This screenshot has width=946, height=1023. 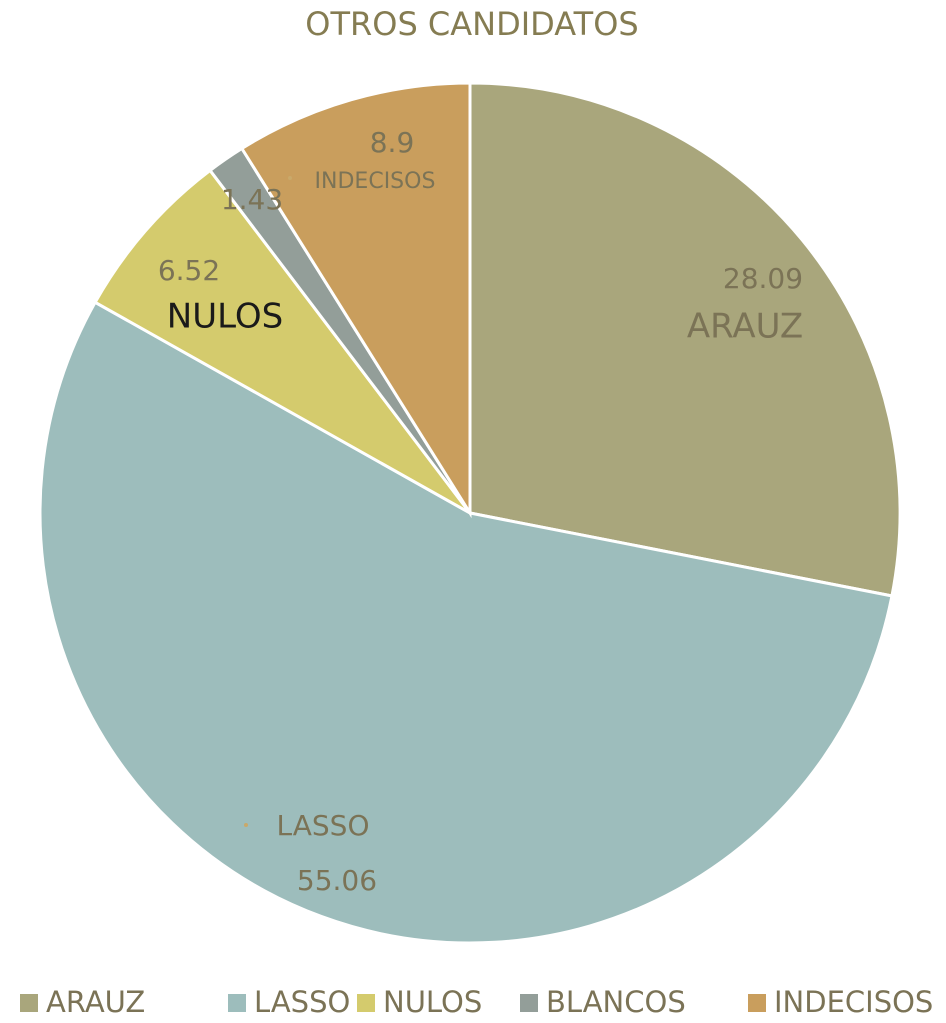 What do you see at coordinates (95, 1002) in the screenshot?
I see `legend-label: ARAUZ` at bounding box center [95, 1002].